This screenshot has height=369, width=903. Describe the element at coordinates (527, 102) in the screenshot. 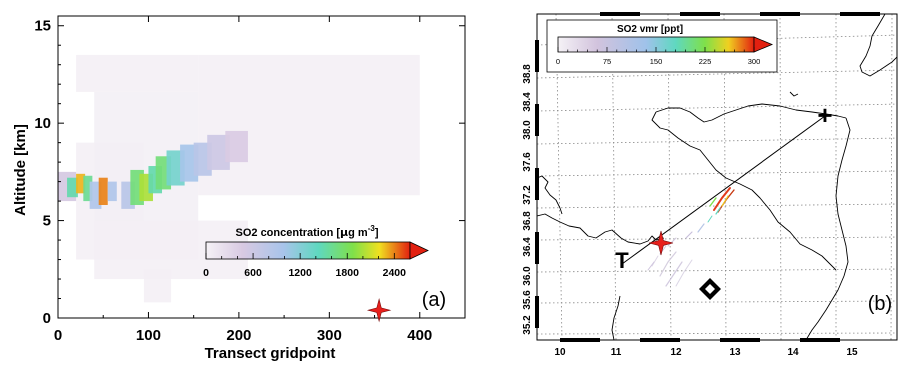

I see `latitude-label: 38.4` at that location.